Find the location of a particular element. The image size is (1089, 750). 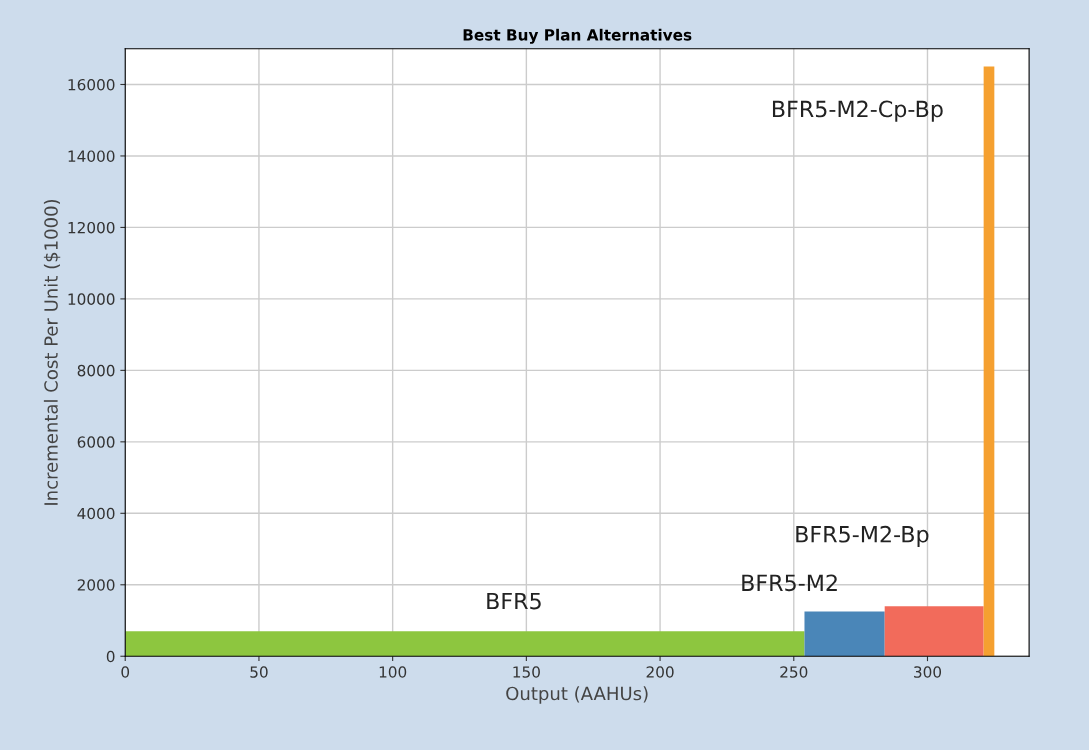

y-tick-label: 0 is located at coordinates (110, 656).